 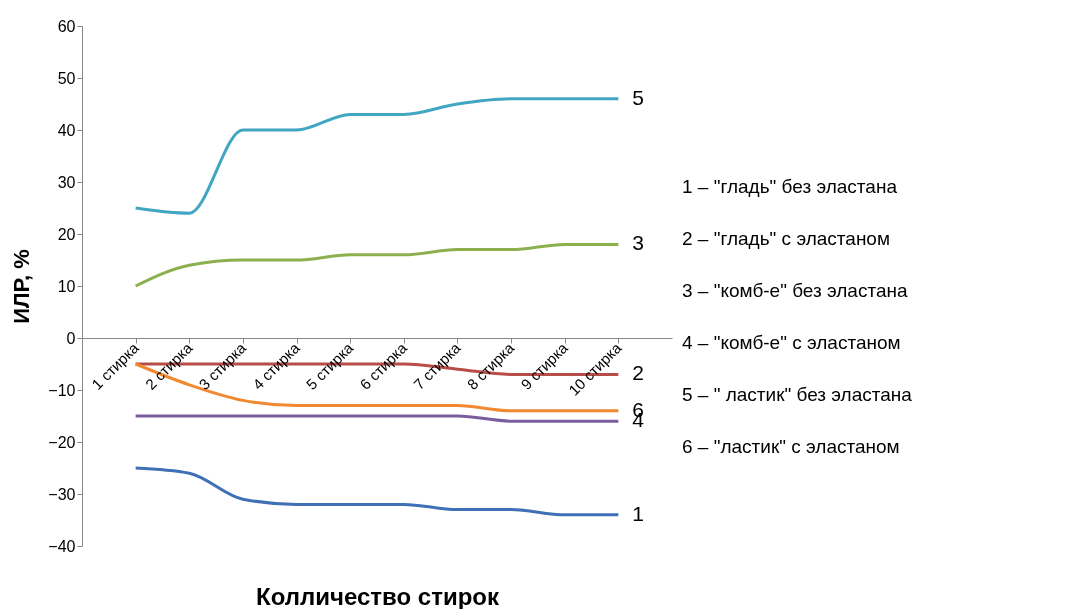 What do you see at coordinates (66, 78) in the screenshot?
I see `y-tick-label: 50` at bounding box center [66, 78].